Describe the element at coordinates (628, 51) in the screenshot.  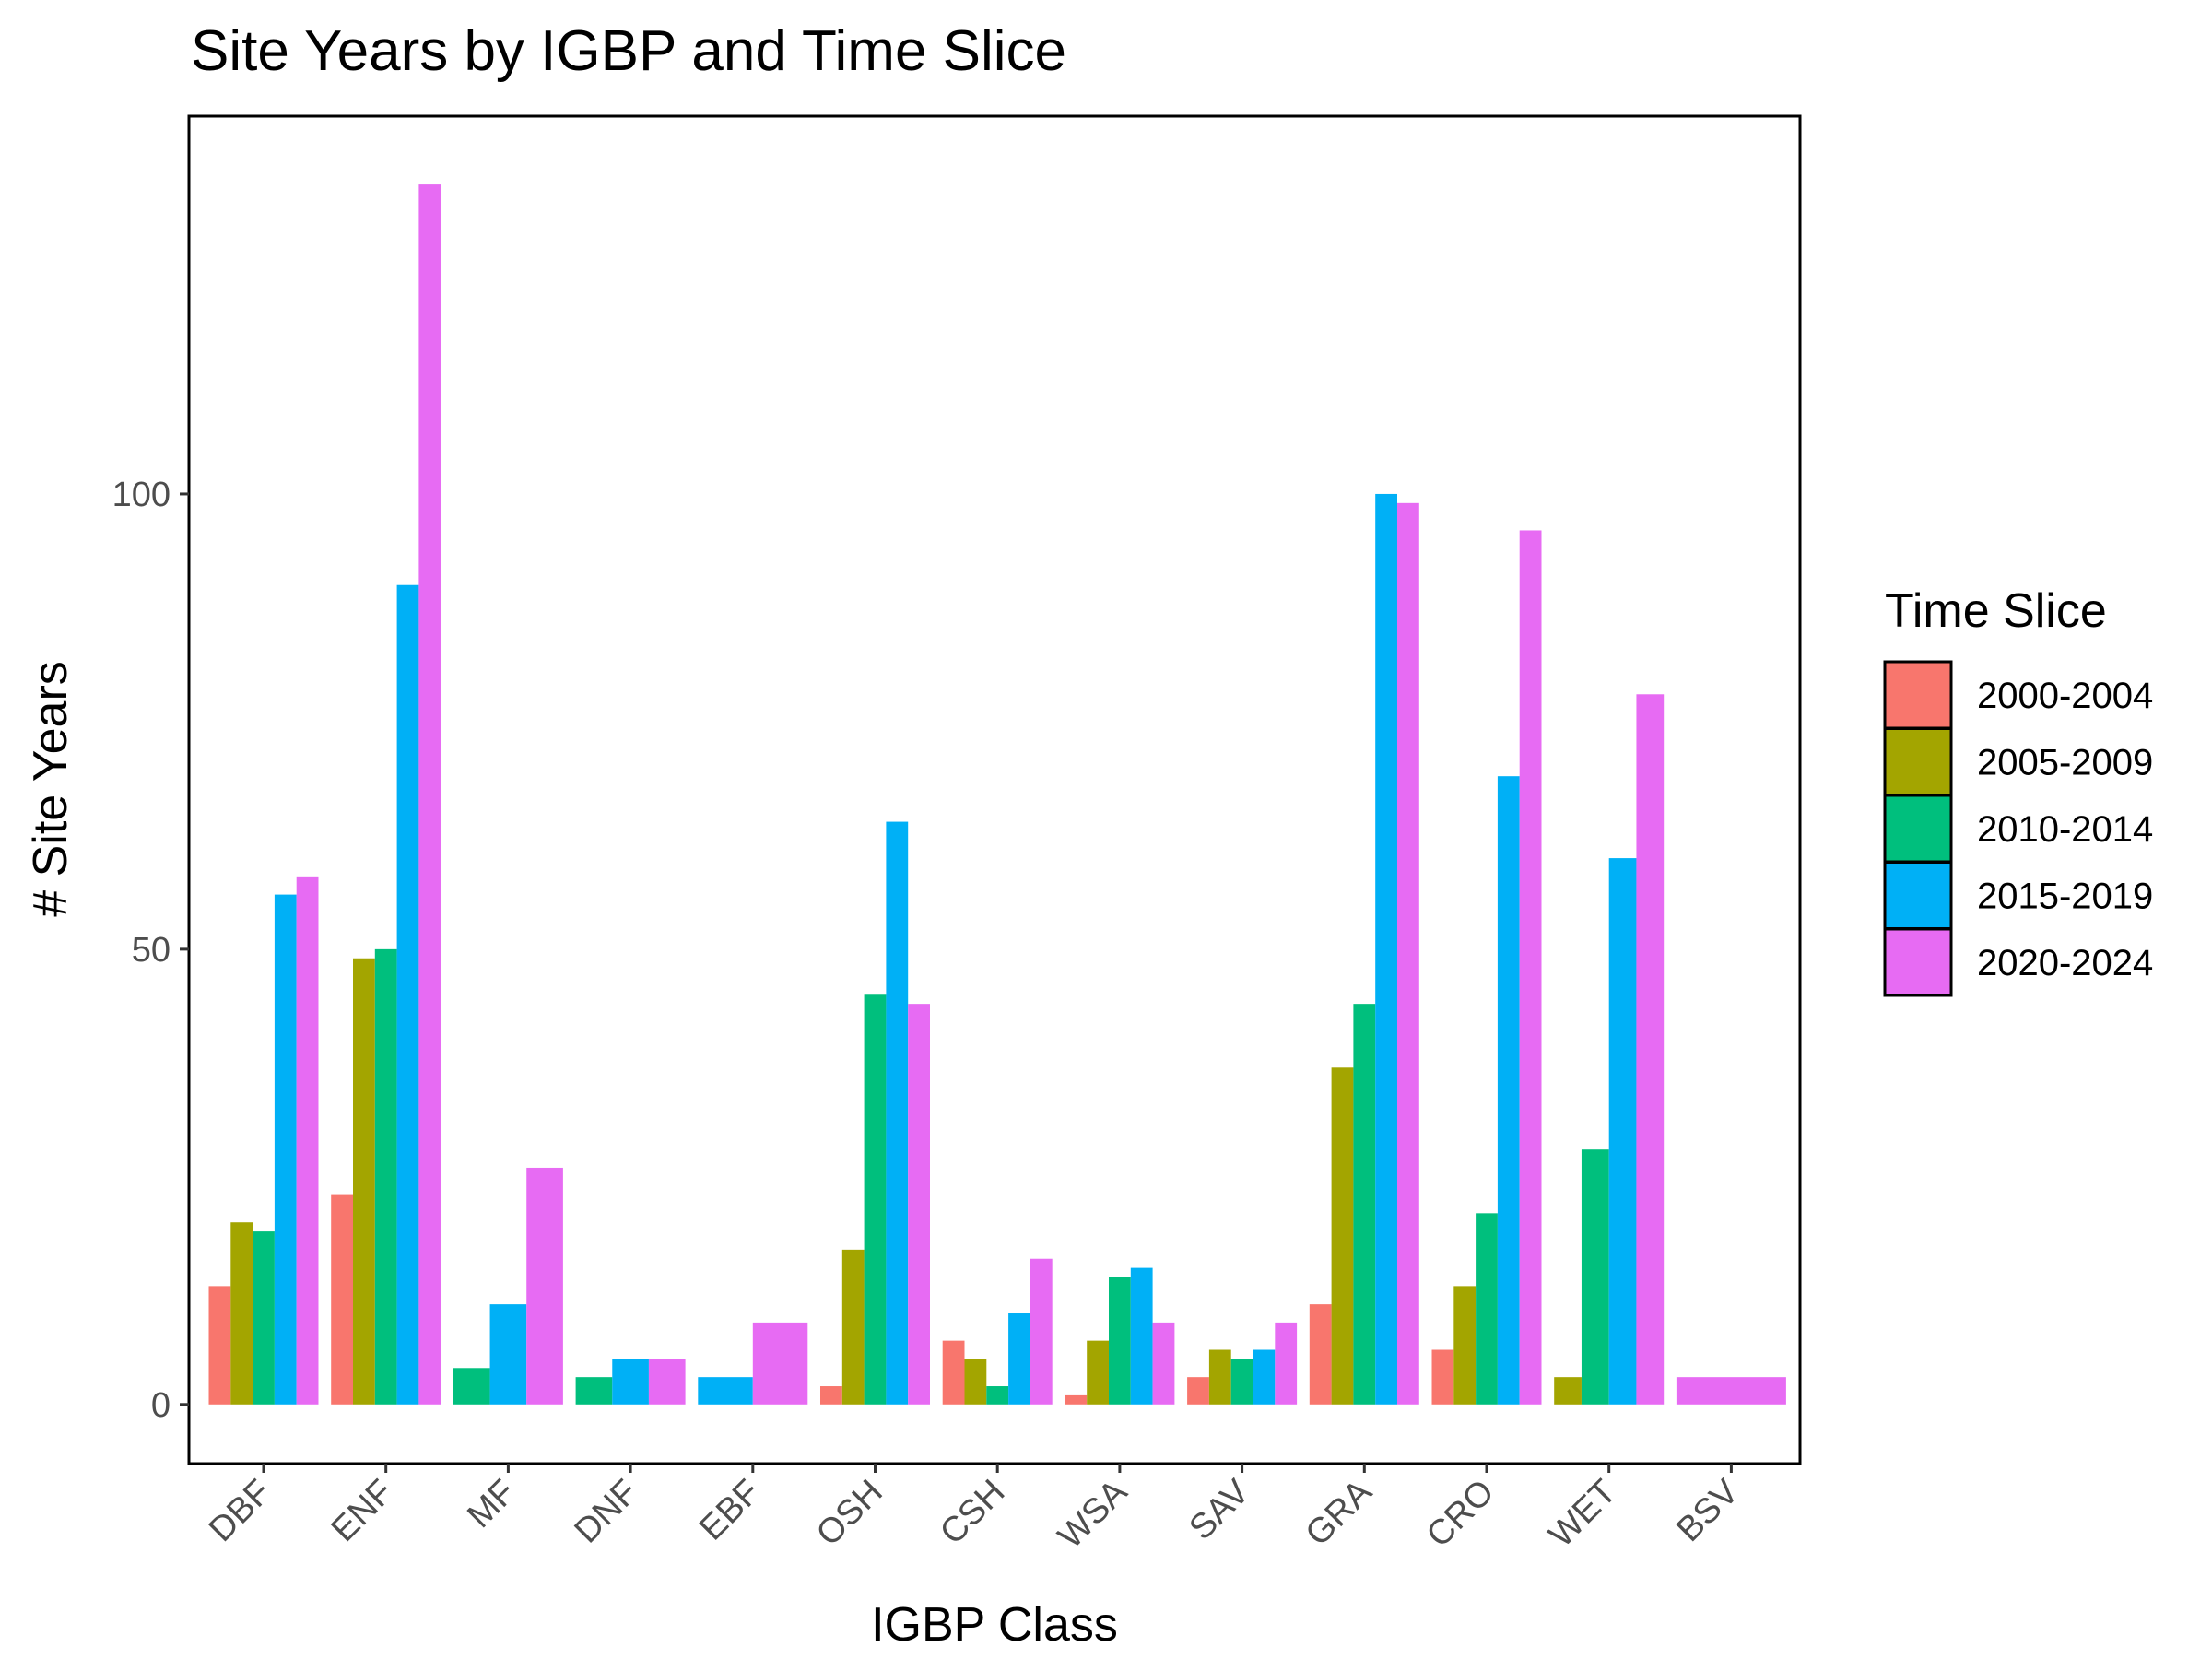
I see `chart-title: Site Years by IGBP and Time Slice` at that location.